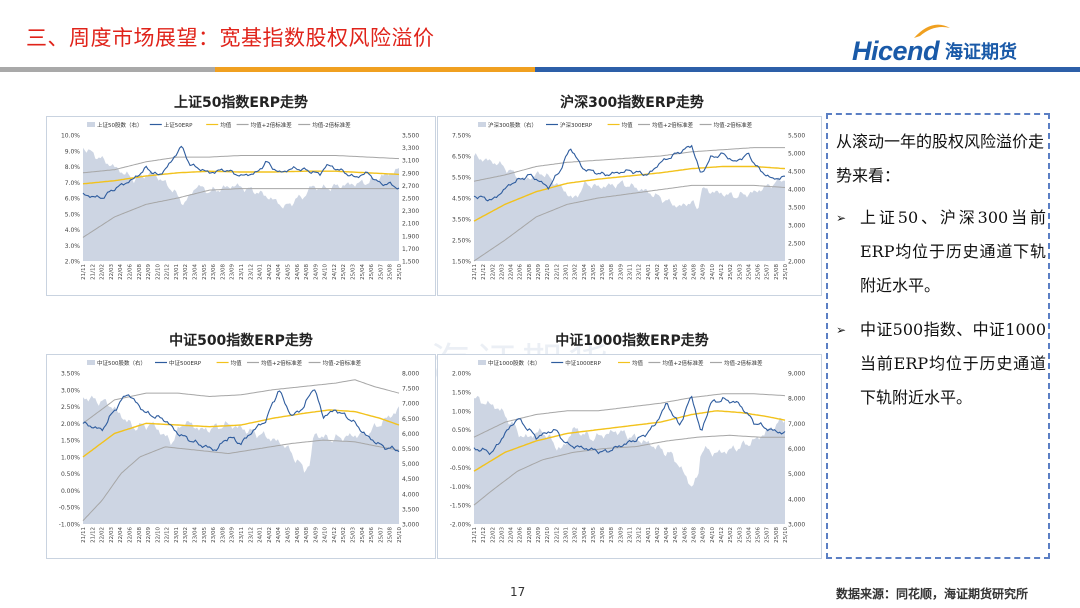 The width and height of the screenshot is (1080, 608). I want to click on y-left-tick-label: 5.0%, so click(73, 214).